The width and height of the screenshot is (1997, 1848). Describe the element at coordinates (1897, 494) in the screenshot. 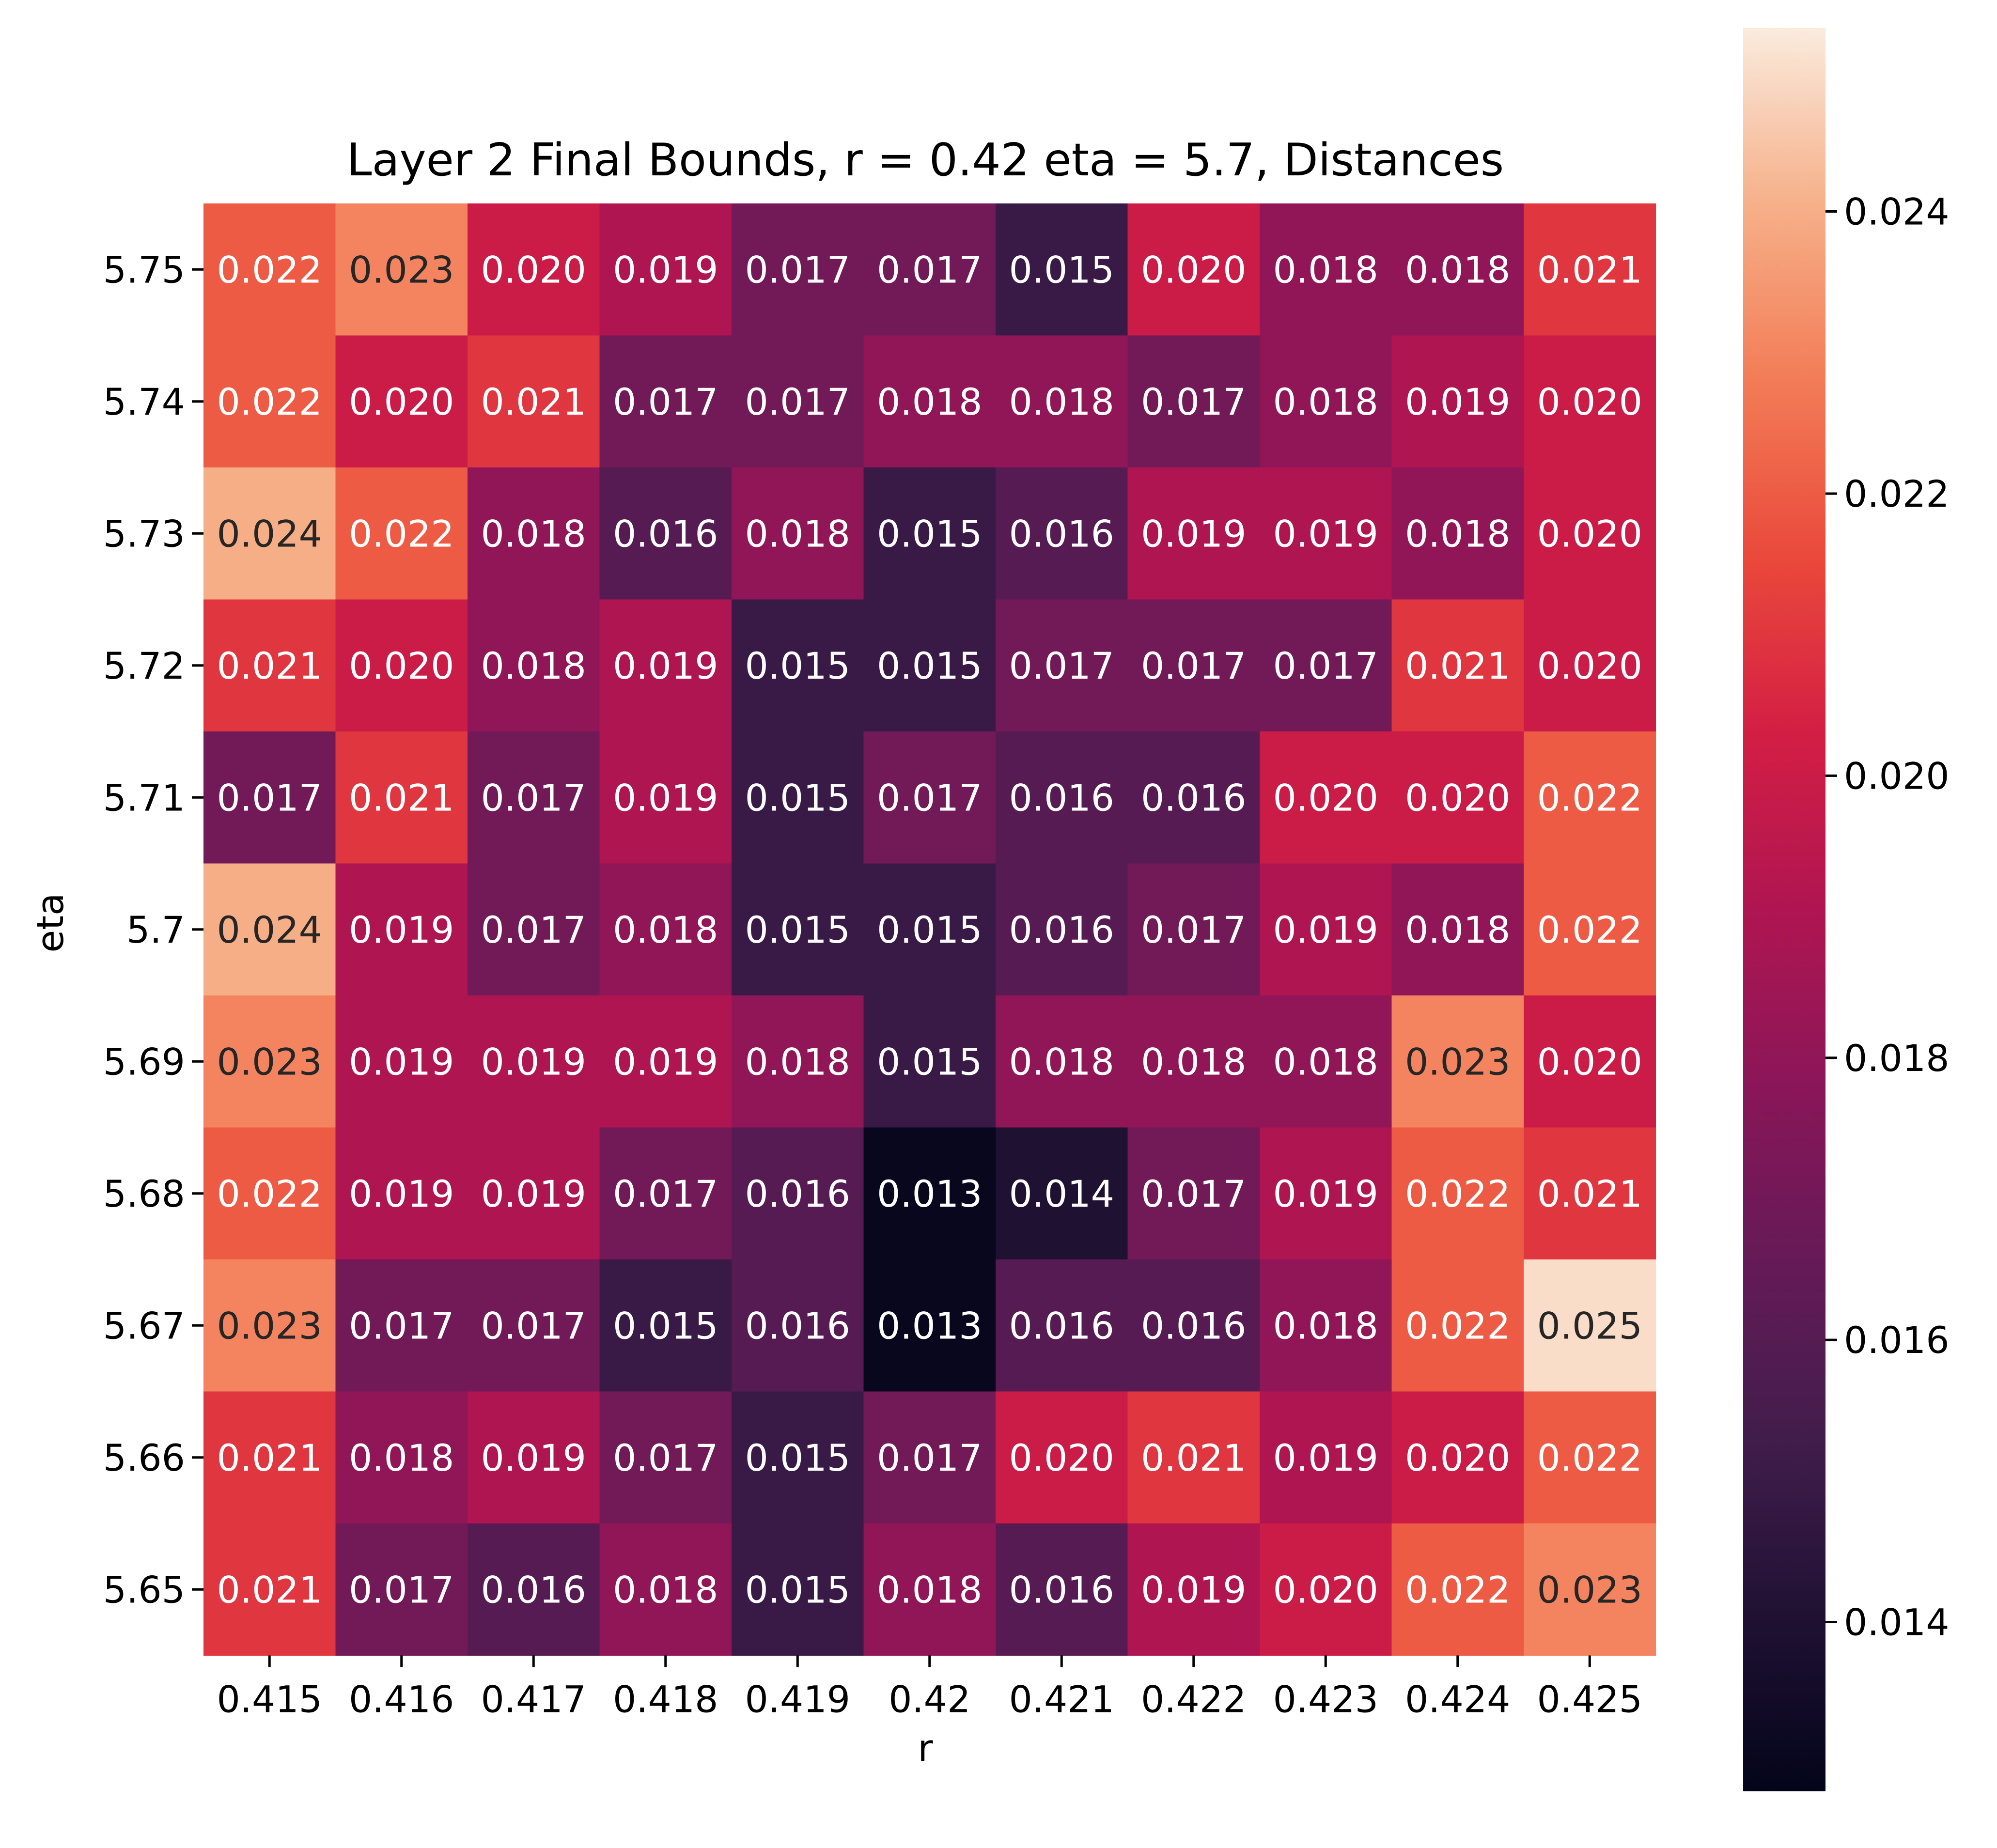

I see `colorbar-tick-label: 0.022` at that location.